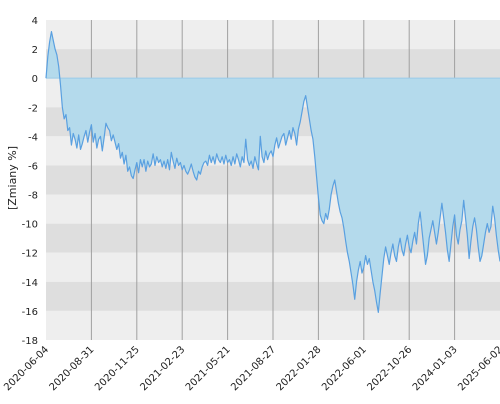 The width and height of the screenshot is (500, 404). I want to click on x-tick-label: 2021-02-23, so click(162, 368).